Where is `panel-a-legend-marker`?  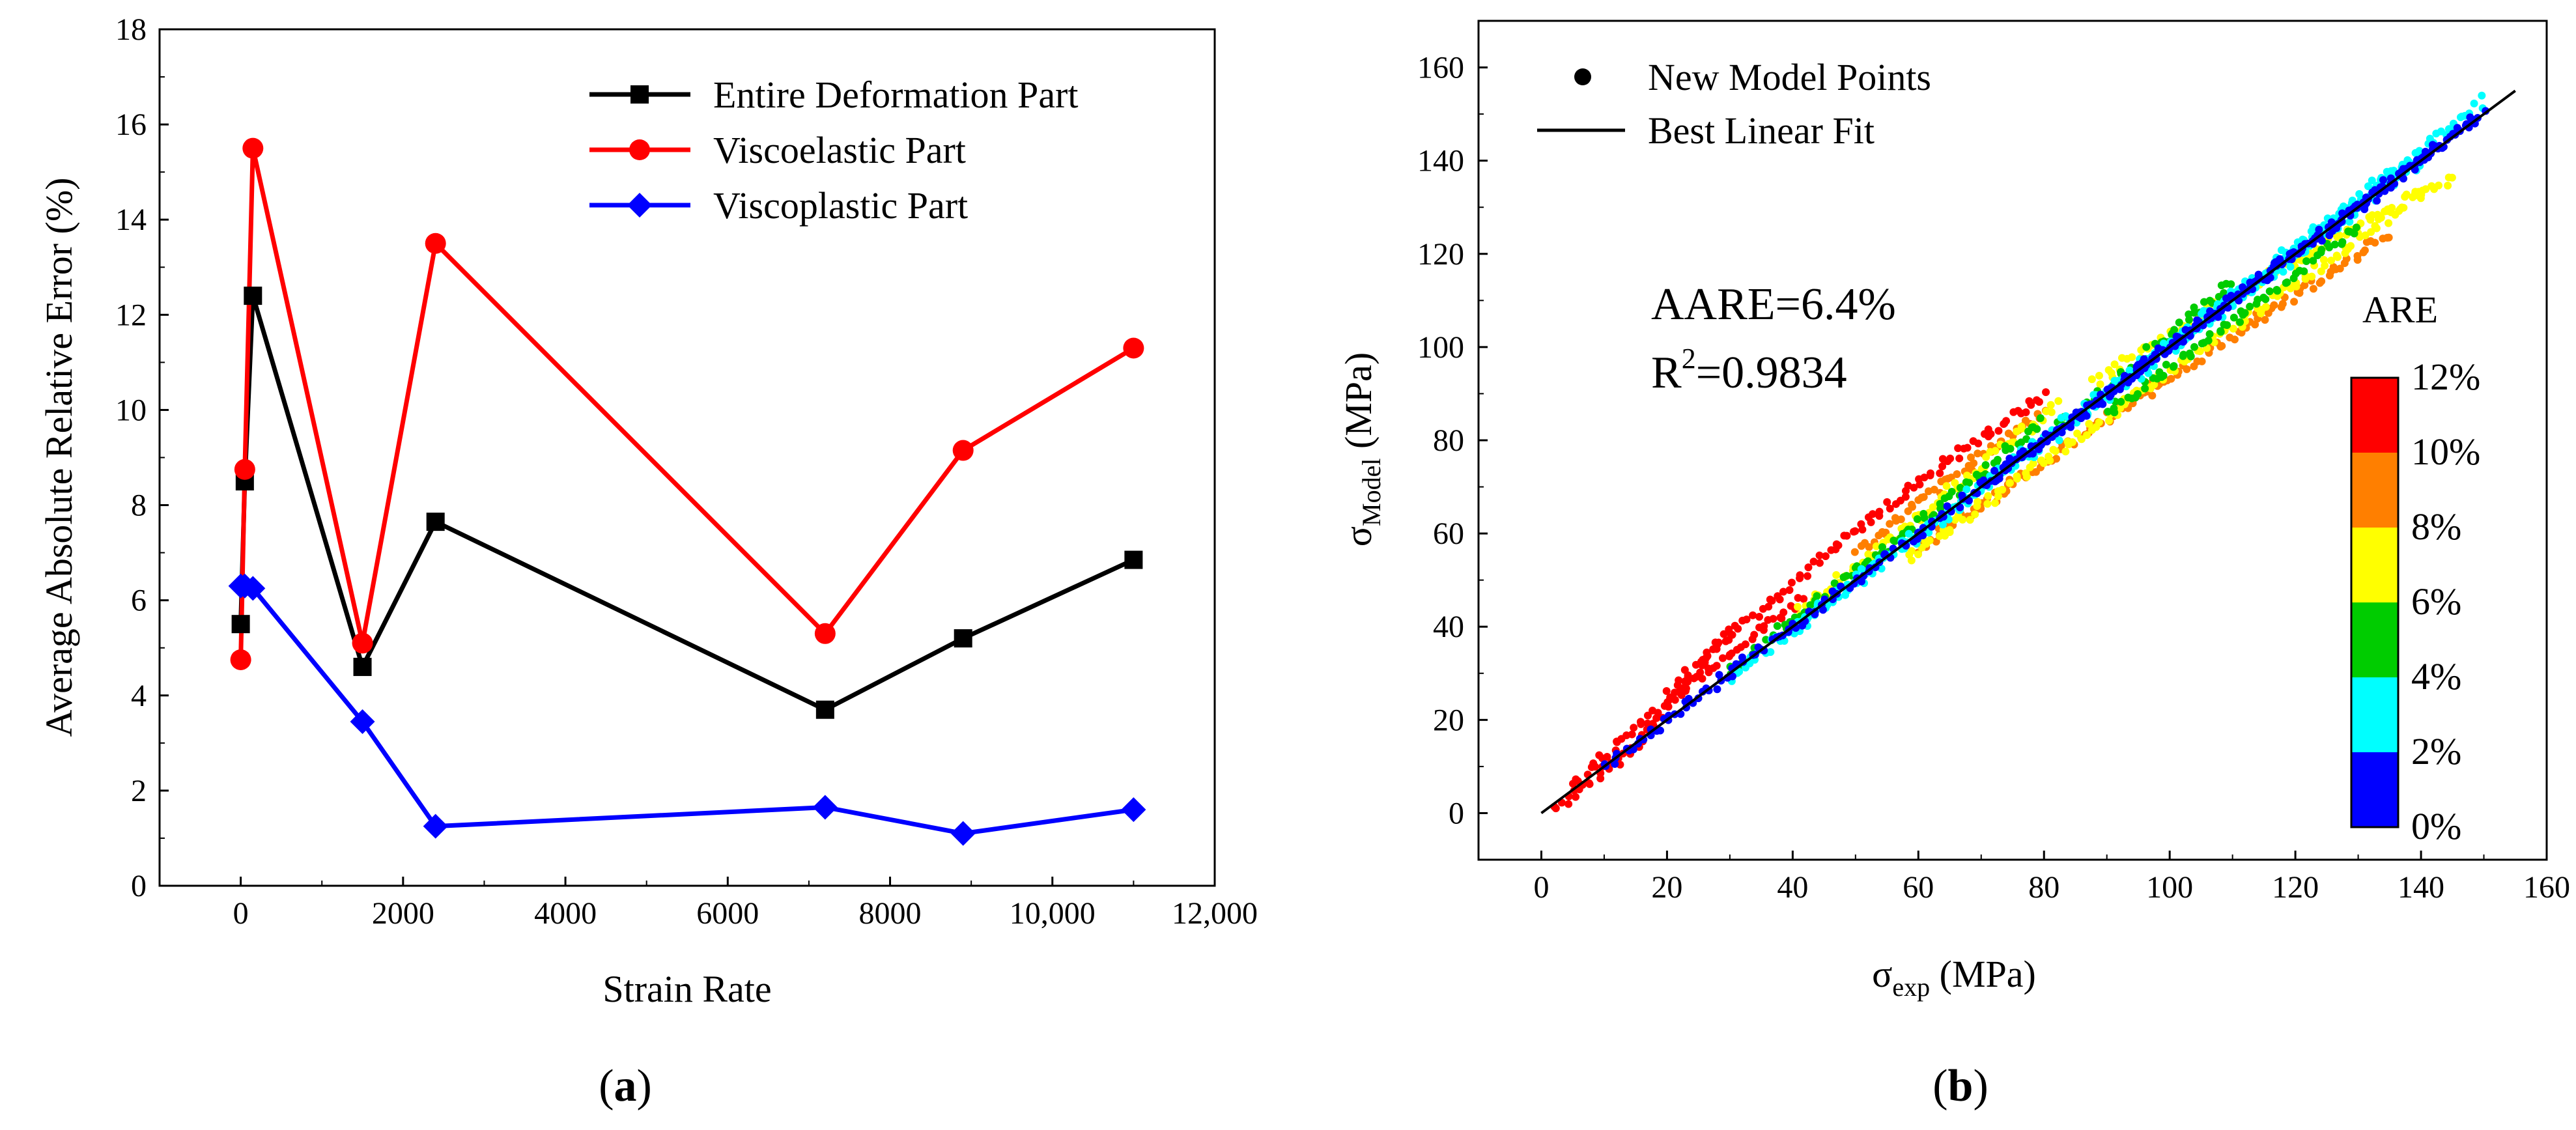 panel-a-legend-marker is located at coordinates (639, 205).